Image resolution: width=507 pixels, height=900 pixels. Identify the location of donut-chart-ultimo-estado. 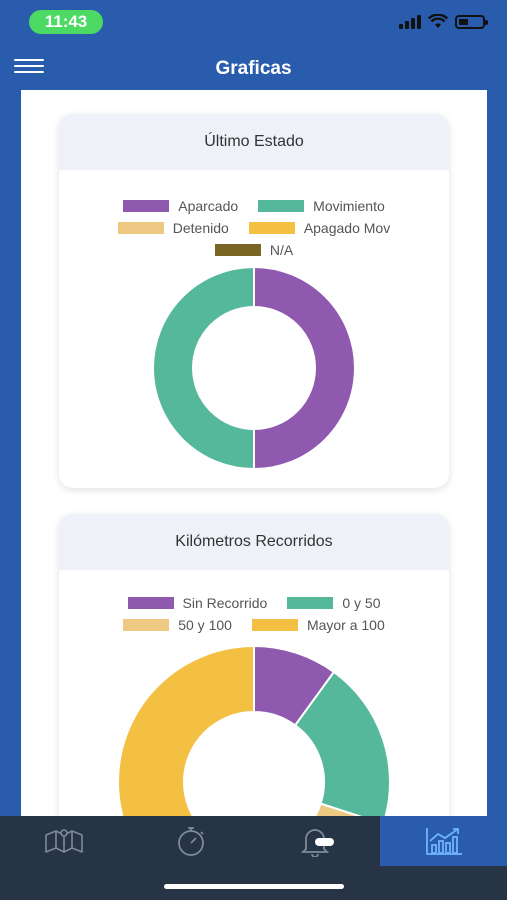
(254, 368).